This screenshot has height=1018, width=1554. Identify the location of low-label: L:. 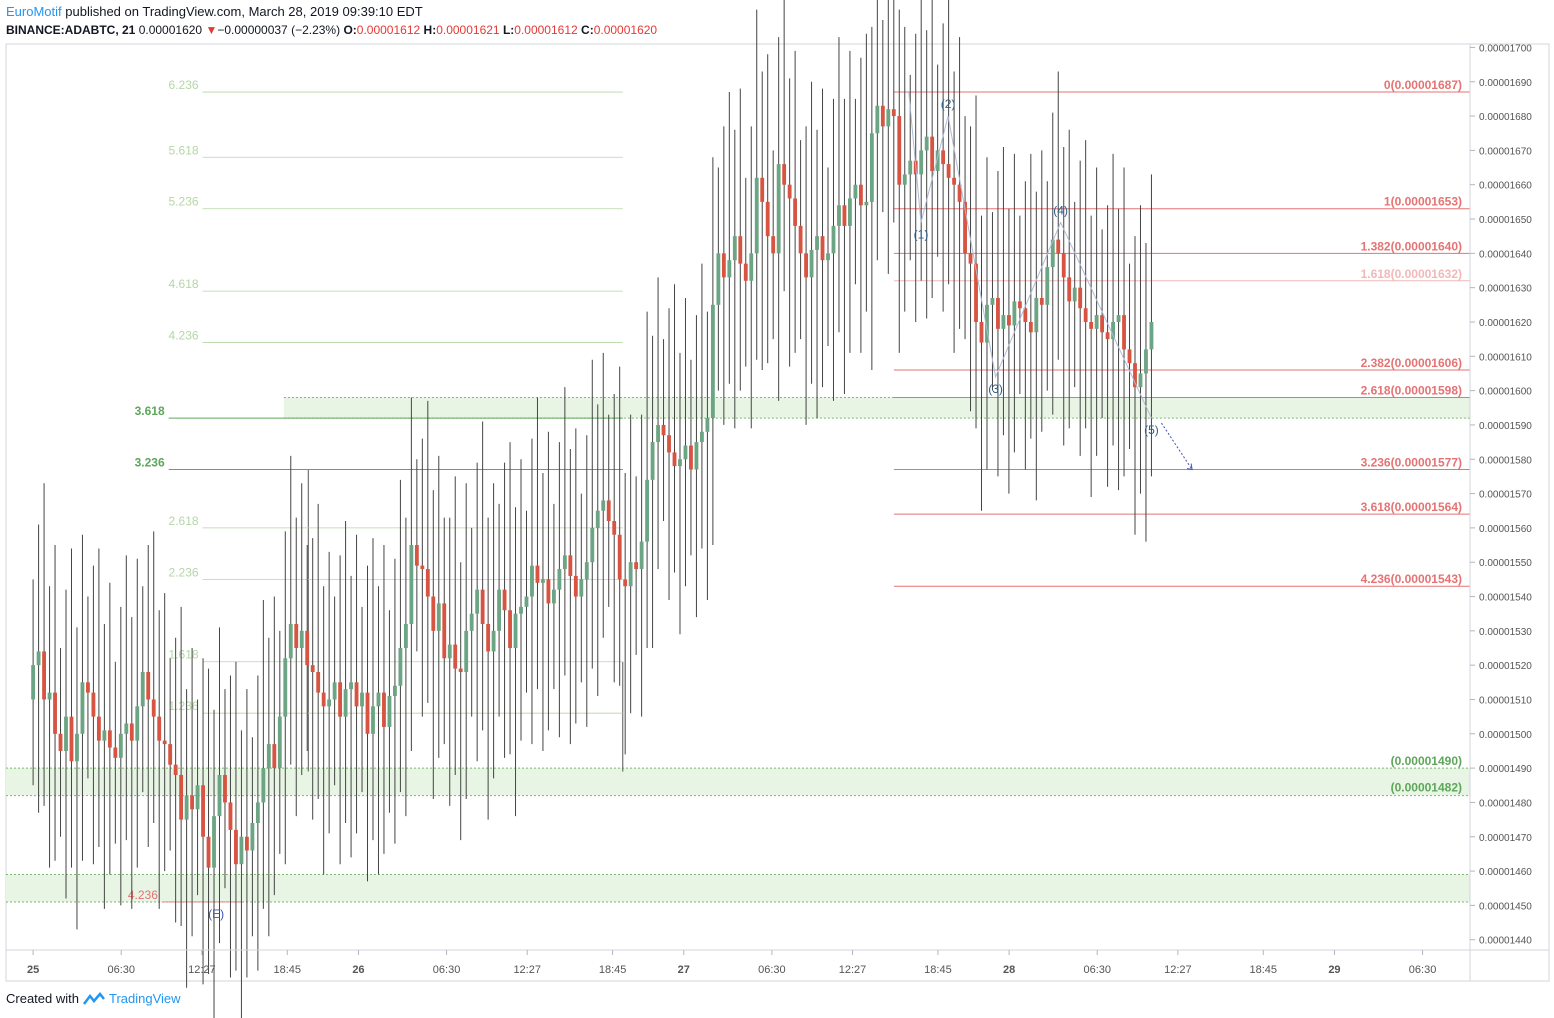
(508, 30).